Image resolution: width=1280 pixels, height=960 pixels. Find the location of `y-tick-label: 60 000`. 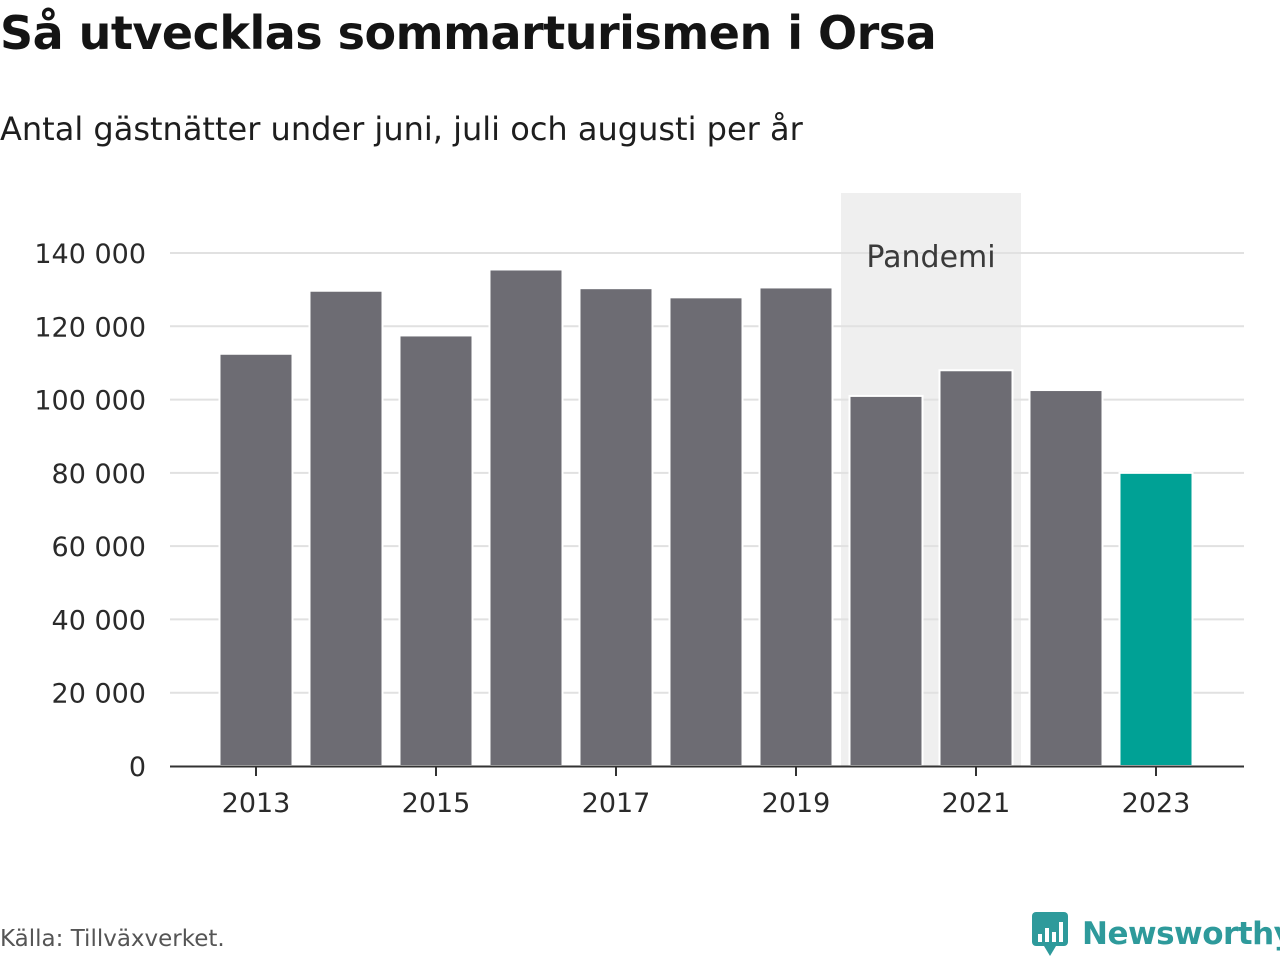

y-tick-label: 60 000 is located at coordinates (99, 547).